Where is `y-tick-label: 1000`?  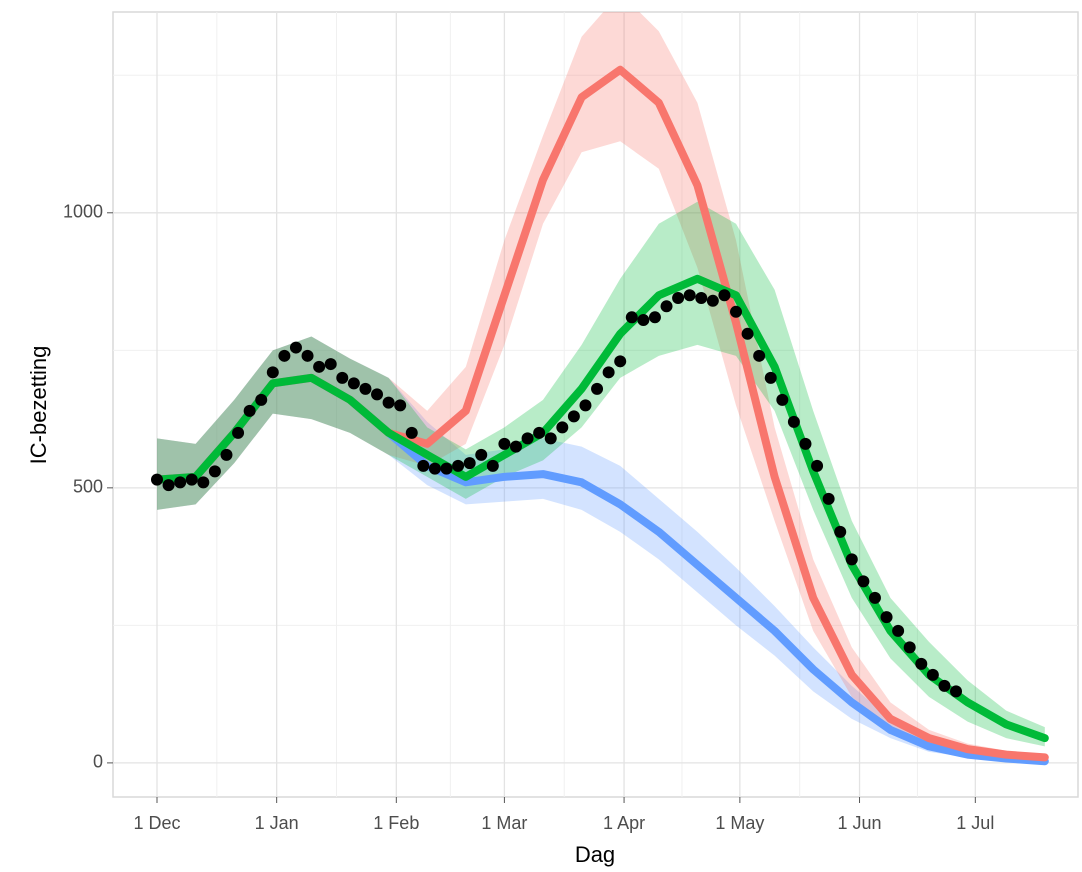 y-tick-label: 1000 is located at coordinates (83, 212).